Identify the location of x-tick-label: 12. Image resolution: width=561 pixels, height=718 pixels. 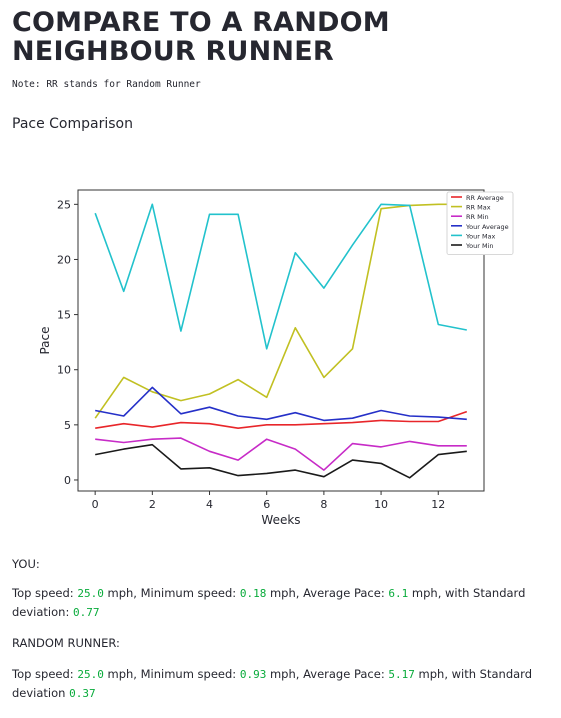
(438, 504).